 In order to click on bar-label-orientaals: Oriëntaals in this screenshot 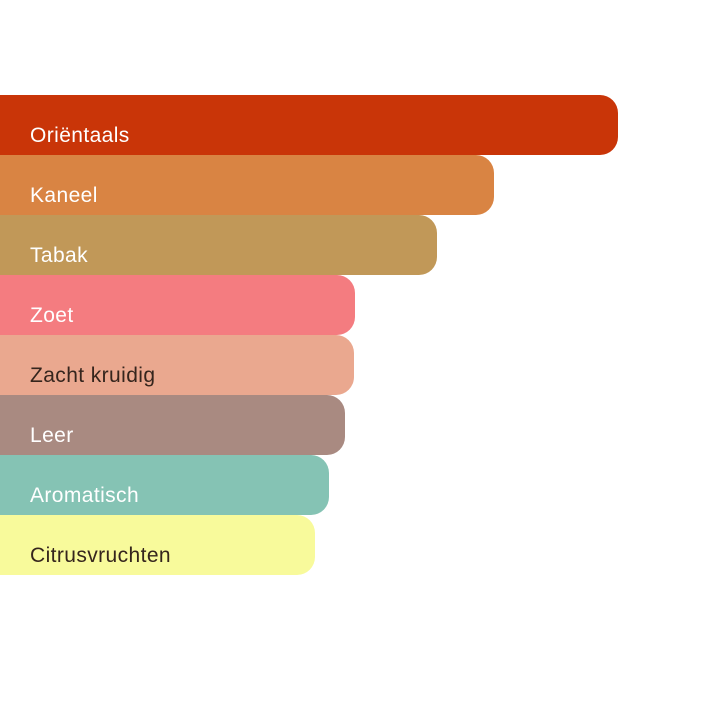, I will do `click(80, 135)`.